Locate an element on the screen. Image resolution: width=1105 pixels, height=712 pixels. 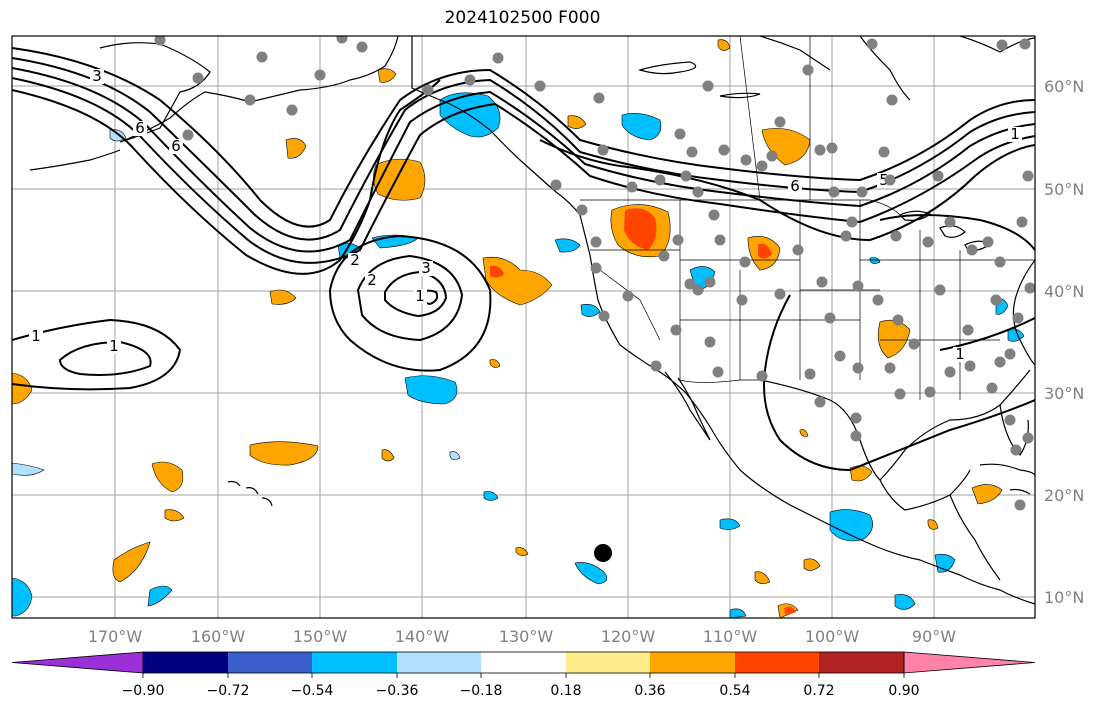
map-title: 2024102500 F000 is located at coordinates (522, 18).